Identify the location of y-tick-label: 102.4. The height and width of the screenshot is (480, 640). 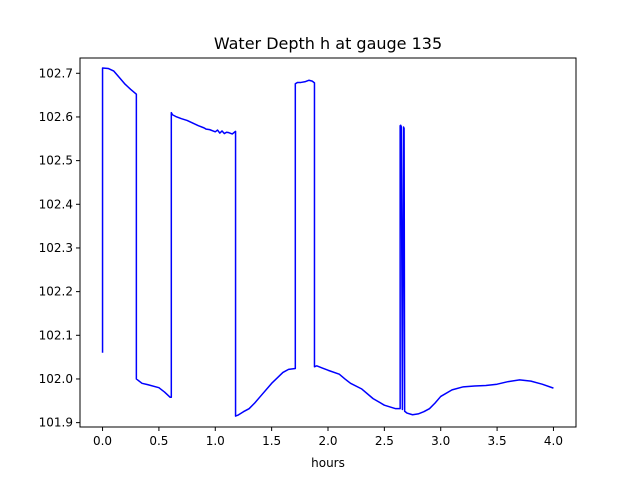
(56, 204).